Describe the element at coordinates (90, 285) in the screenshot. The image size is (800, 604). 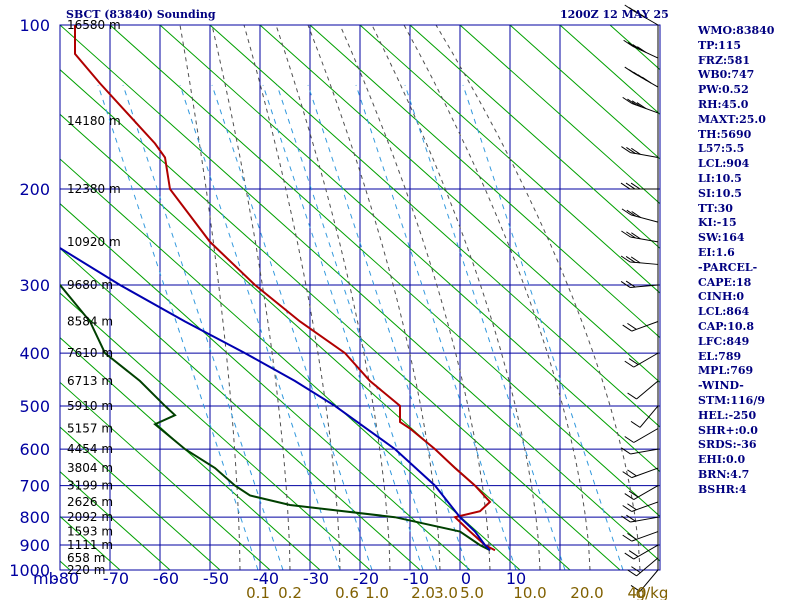
I see `height-label: 9680 m` at that location.